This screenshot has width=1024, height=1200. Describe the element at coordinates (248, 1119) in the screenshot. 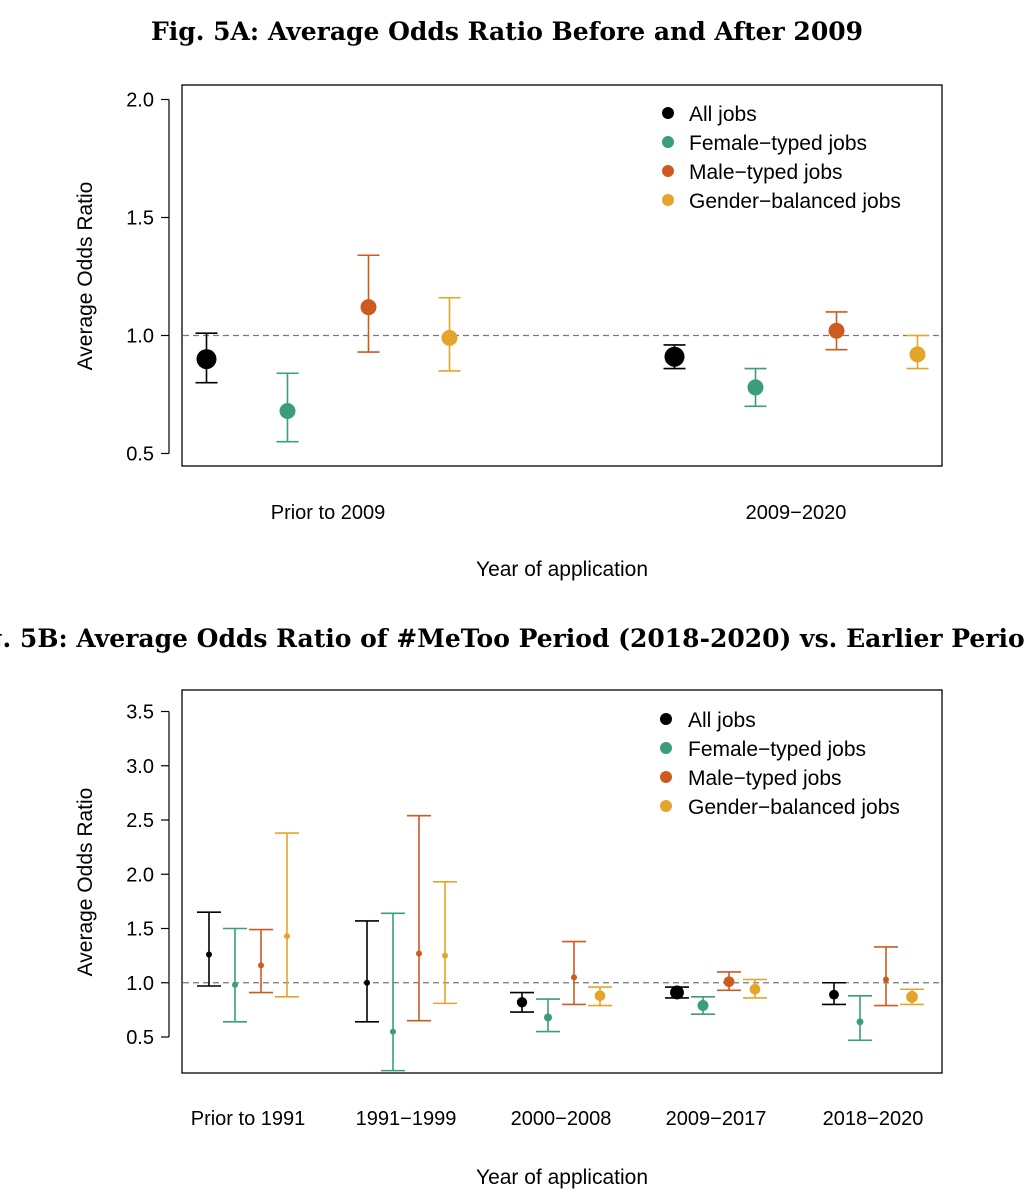

I see `chart-5b-x-tick-label: Prior to 1991` at that location.